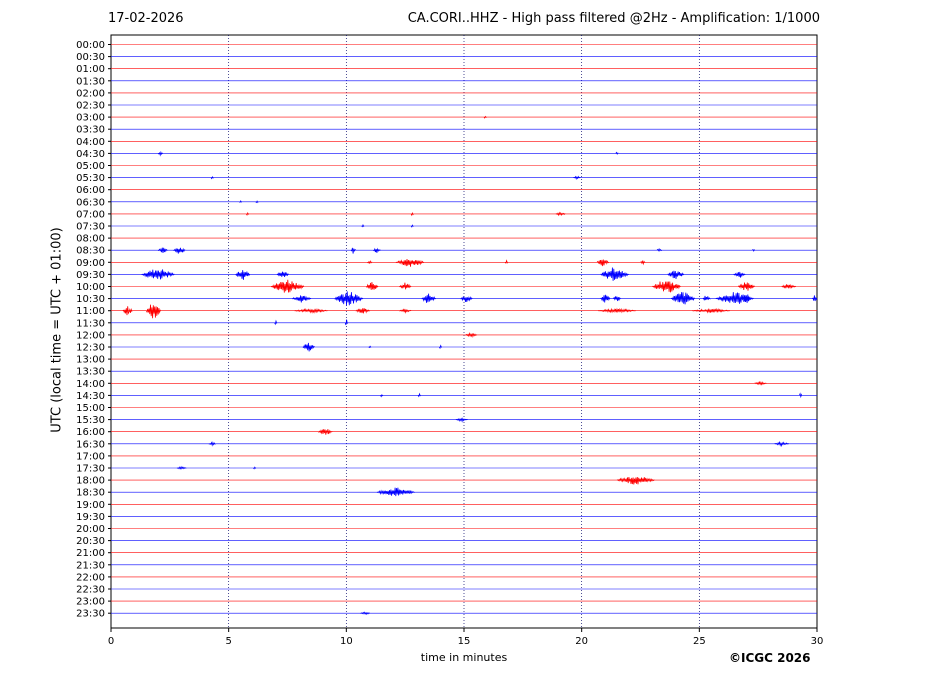 Image resolution: width=927 pixels, height=696 pixels. Describe the element at coordinates (228, 641) in the screenshot. I see `x-tick-label: 5` at that location.